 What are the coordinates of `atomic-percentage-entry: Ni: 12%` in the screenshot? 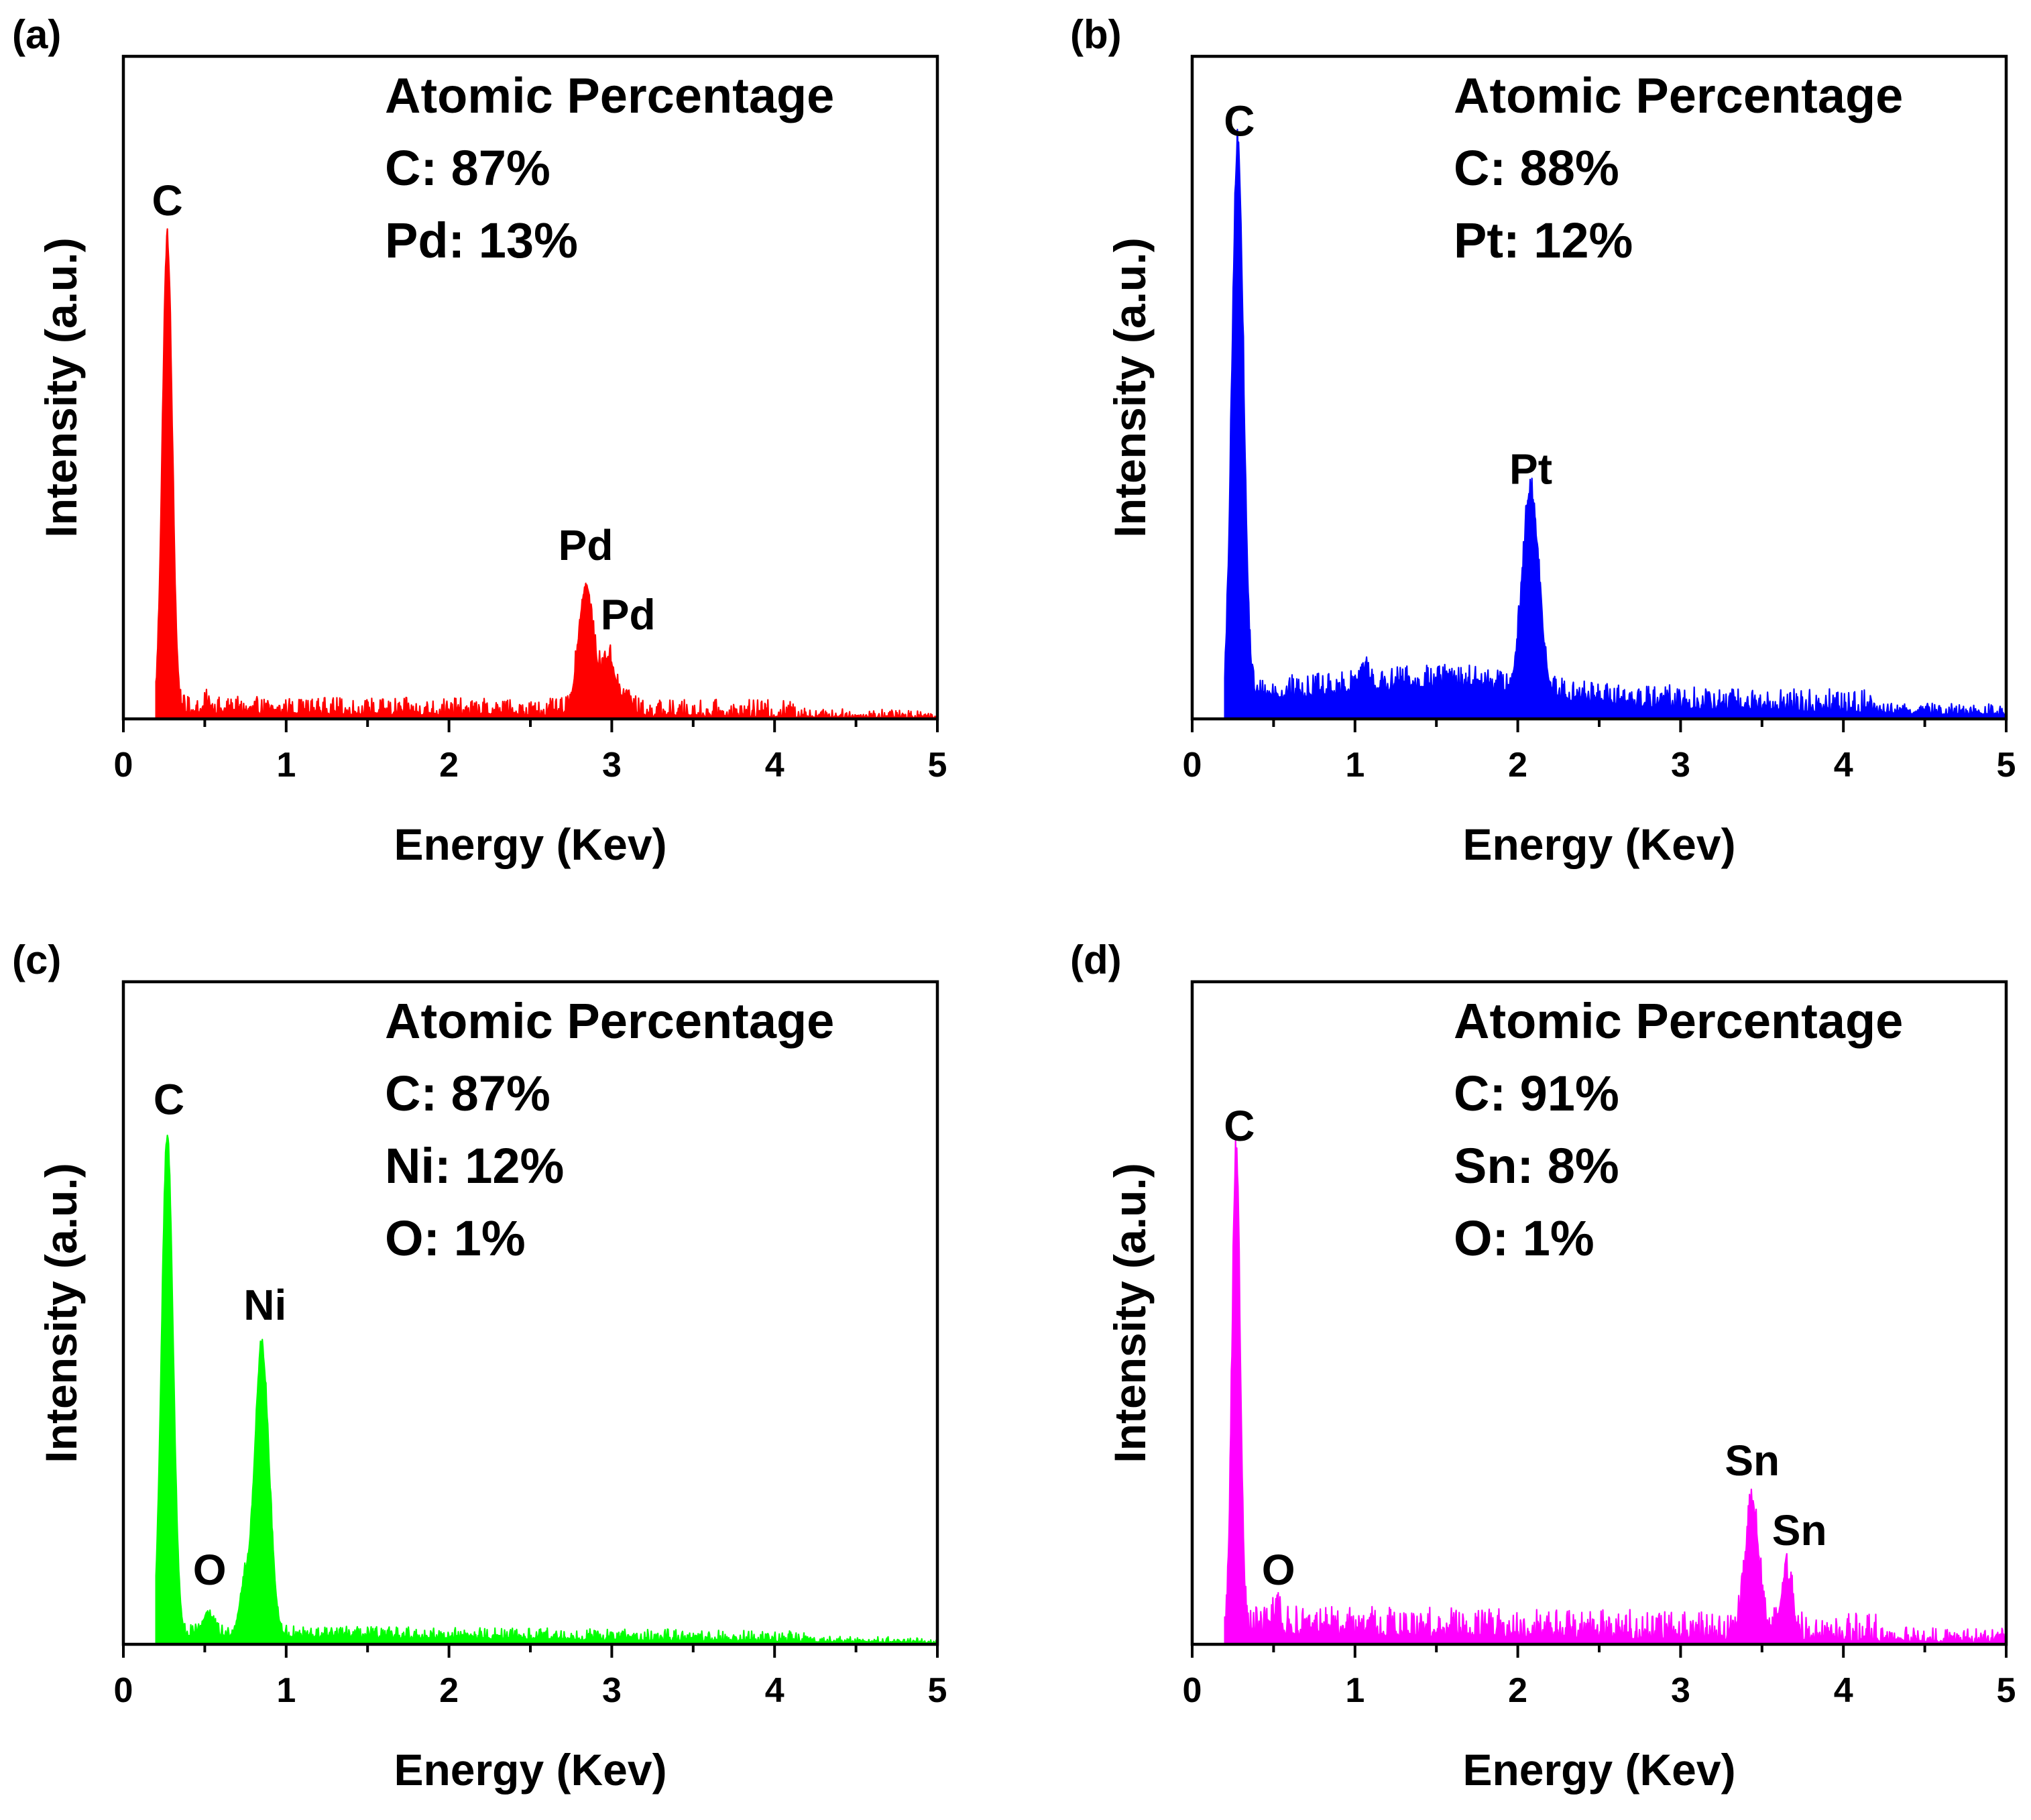 It's located at (475, 1166).